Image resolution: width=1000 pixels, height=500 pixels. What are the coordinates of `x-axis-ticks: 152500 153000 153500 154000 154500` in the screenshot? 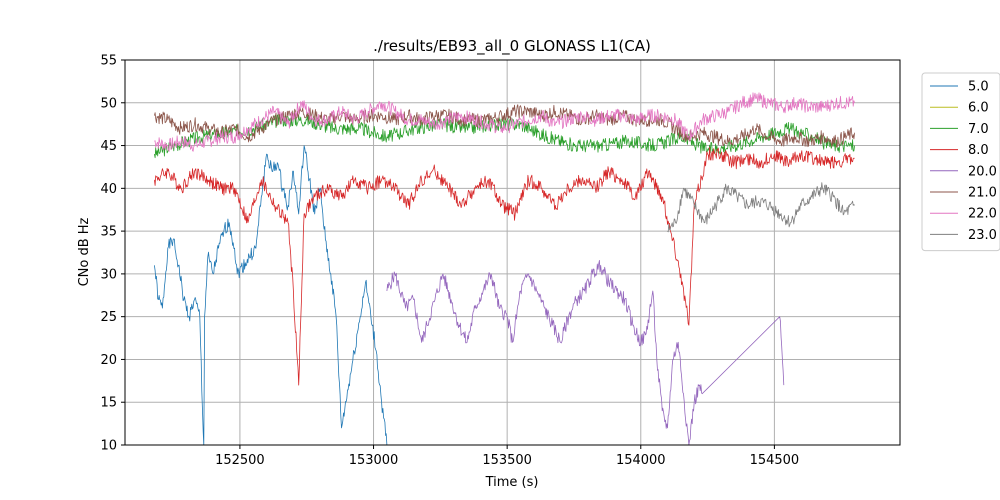 It's located at (507, 456).